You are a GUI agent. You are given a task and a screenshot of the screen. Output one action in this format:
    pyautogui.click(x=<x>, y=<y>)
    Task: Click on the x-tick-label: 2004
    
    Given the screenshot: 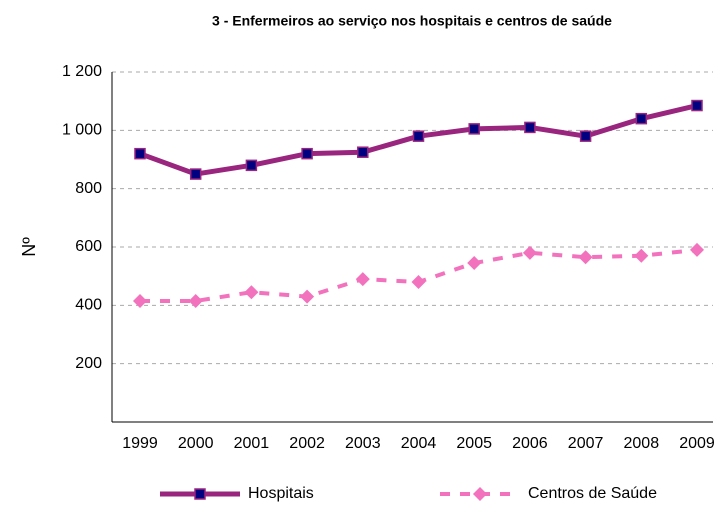 What is the action you would take?
    pyautogui.click(x=419, y=443)
    